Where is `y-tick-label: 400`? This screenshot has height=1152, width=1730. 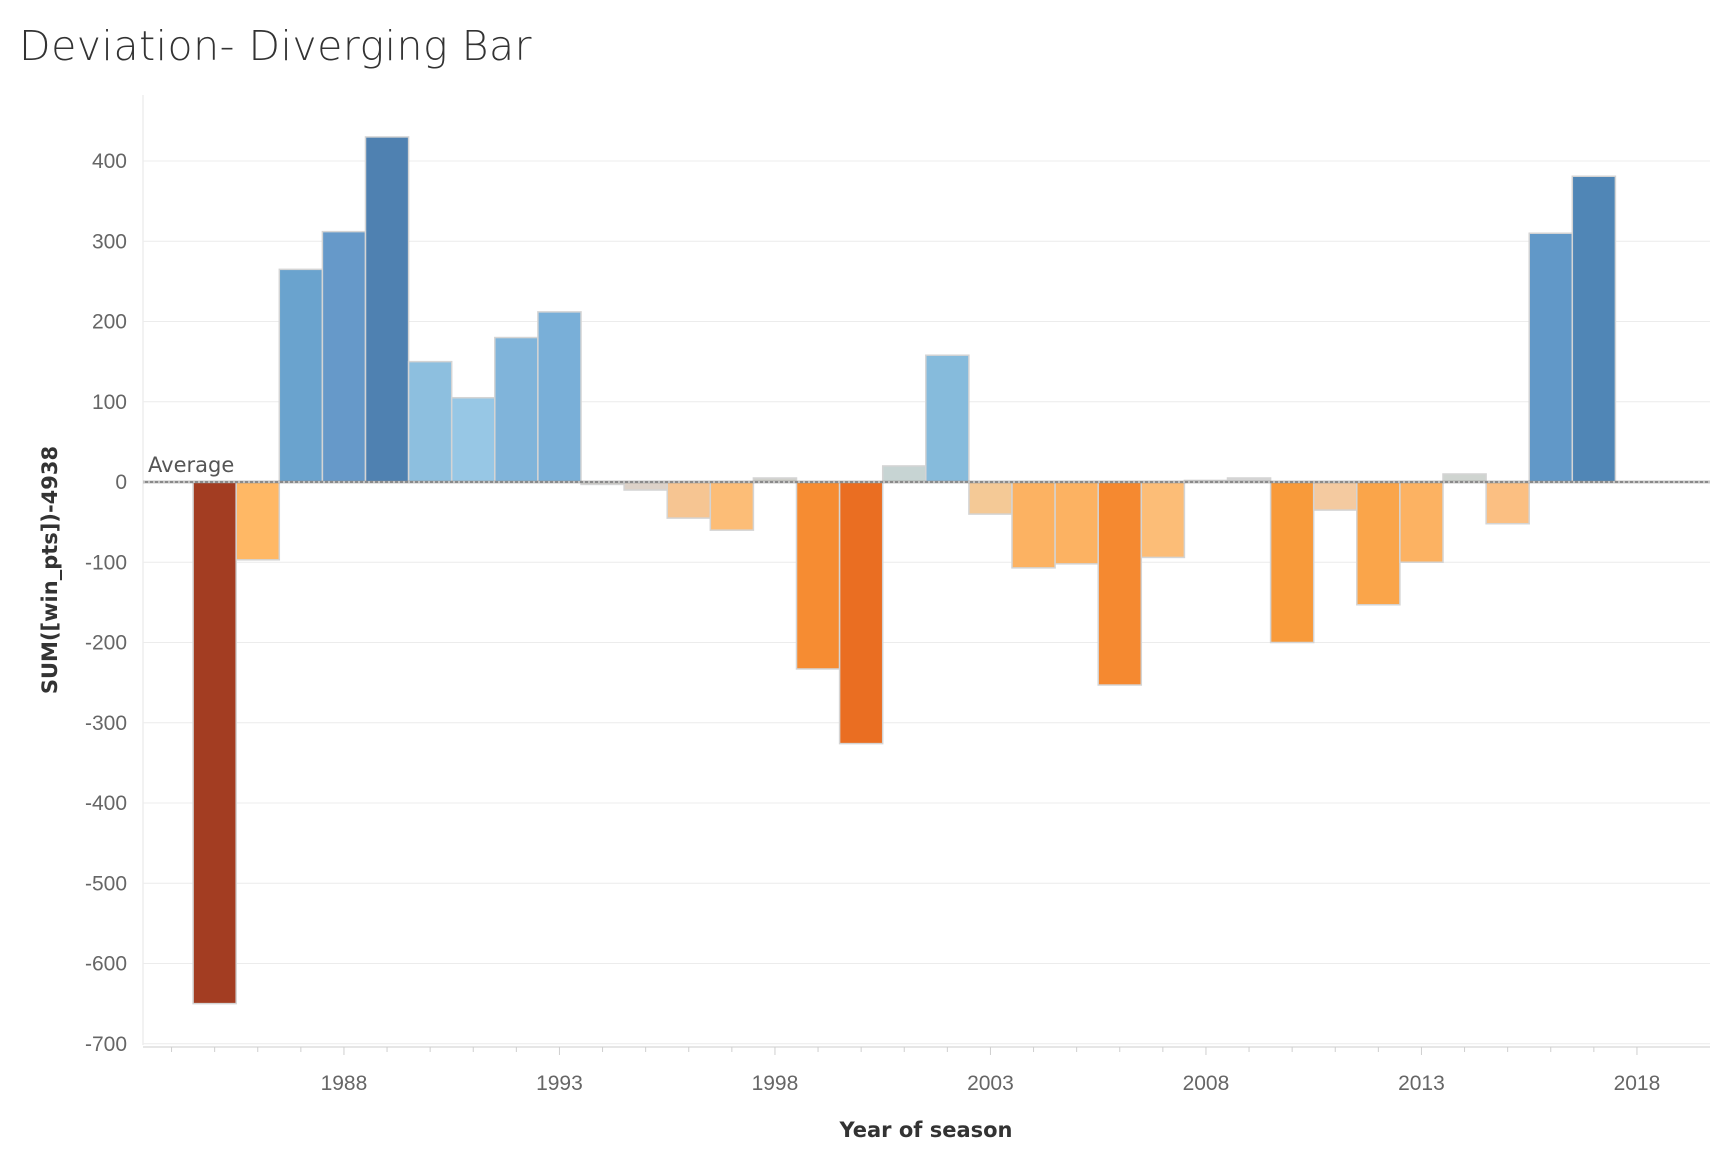
y-tick-label: 400 is located at coordinates (109, 161).